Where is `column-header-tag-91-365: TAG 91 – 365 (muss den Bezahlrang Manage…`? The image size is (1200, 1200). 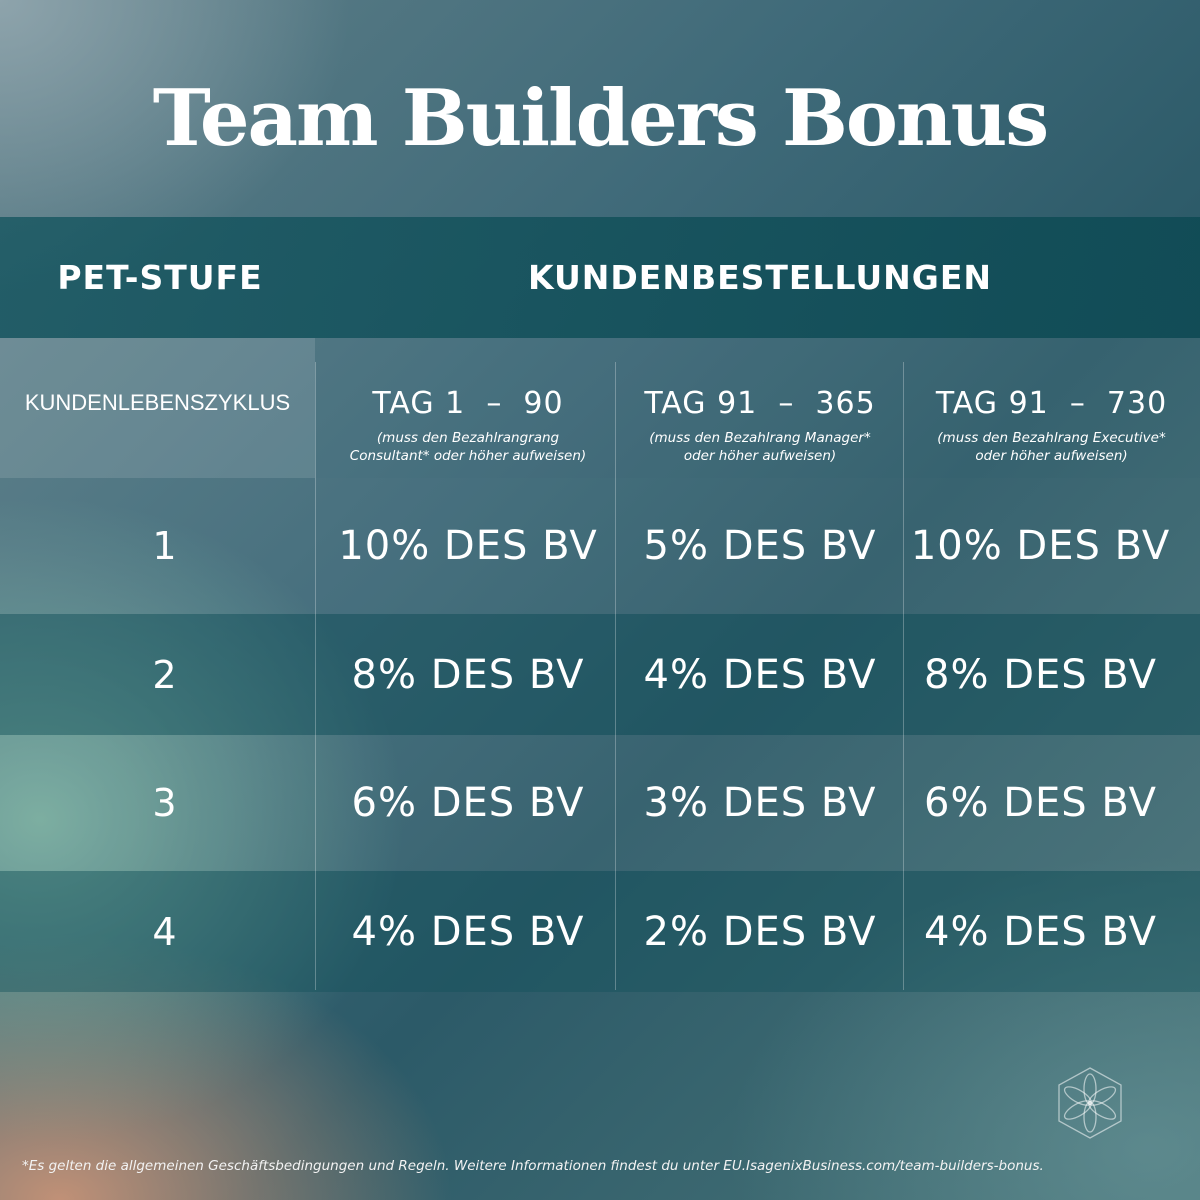
column-header-tag-91-365: TAG 91 – 365 (muss den Bezahlrang Manage… is located at coordinates (760, 408).